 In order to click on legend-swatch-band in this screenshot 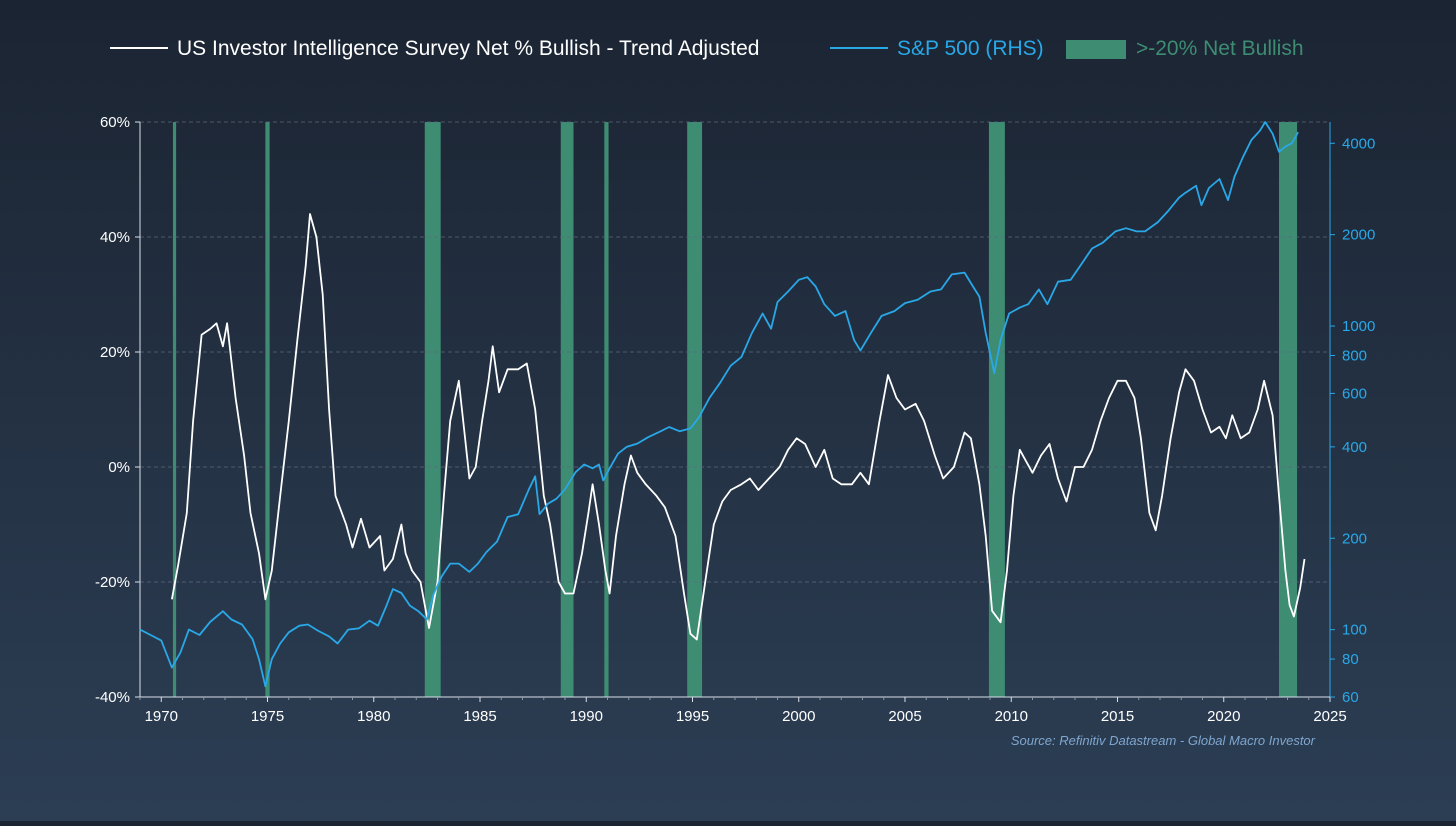, I will do `click(1096, 49)`.